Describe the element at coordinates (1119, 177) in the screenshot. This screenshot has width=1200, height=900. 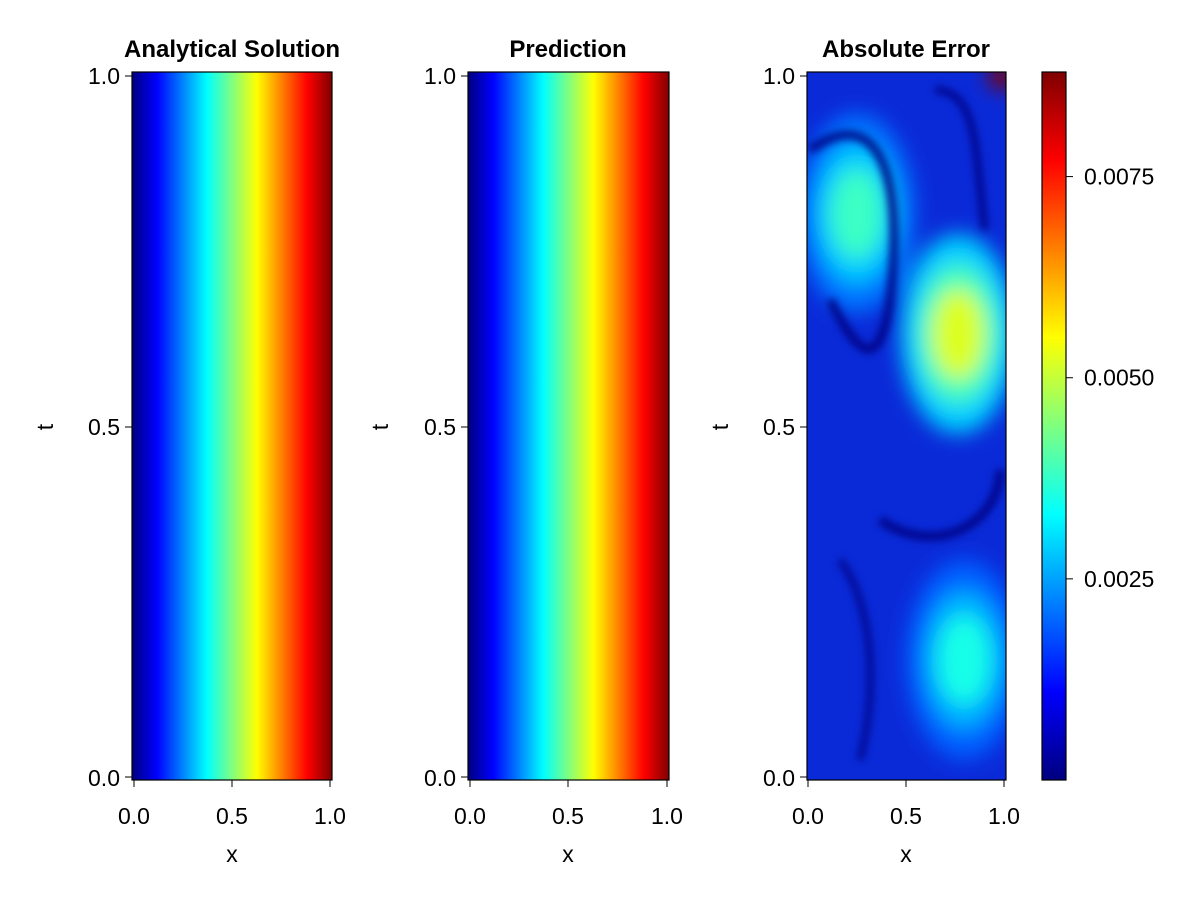
I see `colorbar-tick-label: 0.0075` at that location.